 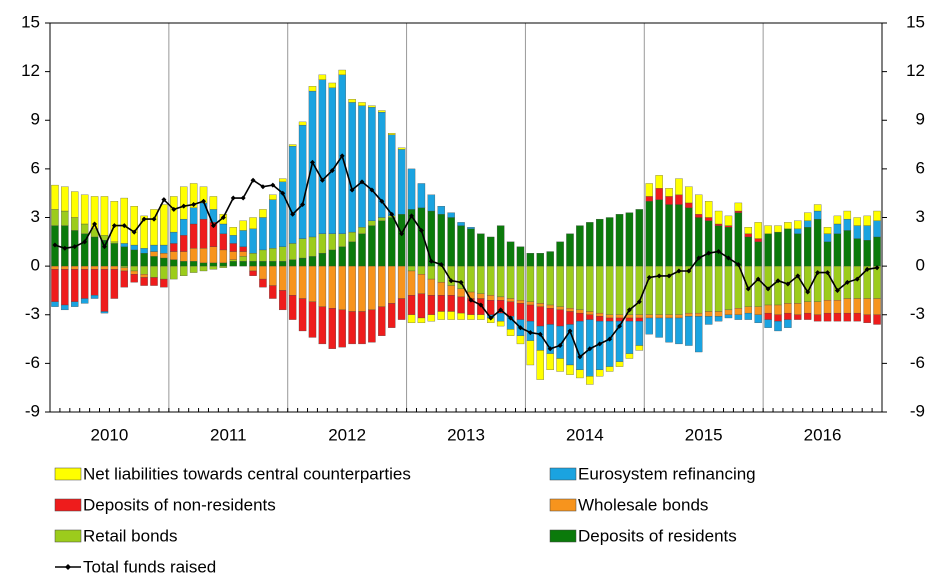 What do you see at coordinates (920, 265) in the screenshot?
I see `y-tick-label-right: 0` at bounding box center [920, 265].